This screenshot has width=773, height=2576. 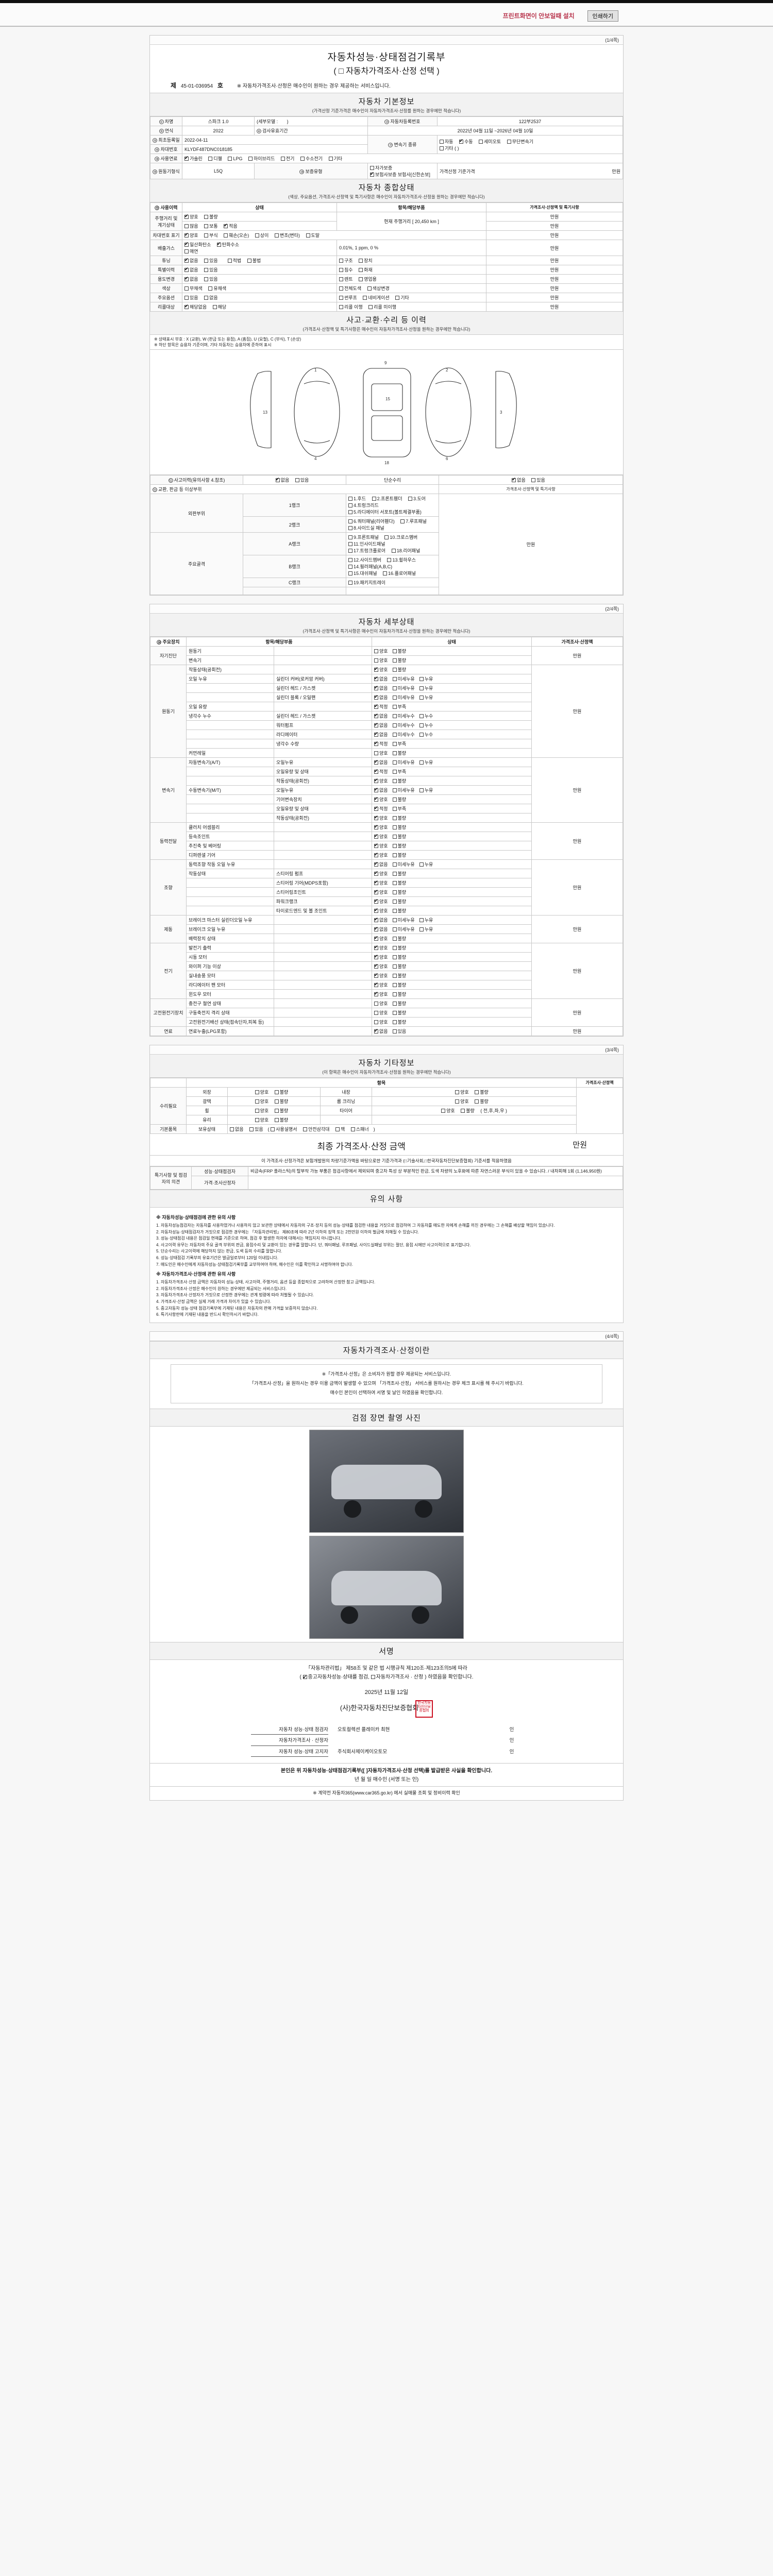 I want to click on hold-triangle: 안전삼각대, so click(x=316, y=1129).